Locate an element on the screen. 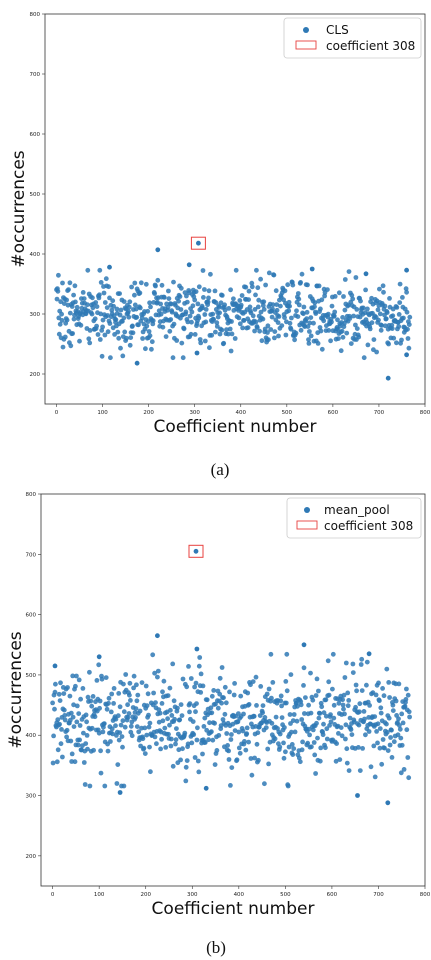  x-tick-label: 0 is located at coordinates (53, 895).